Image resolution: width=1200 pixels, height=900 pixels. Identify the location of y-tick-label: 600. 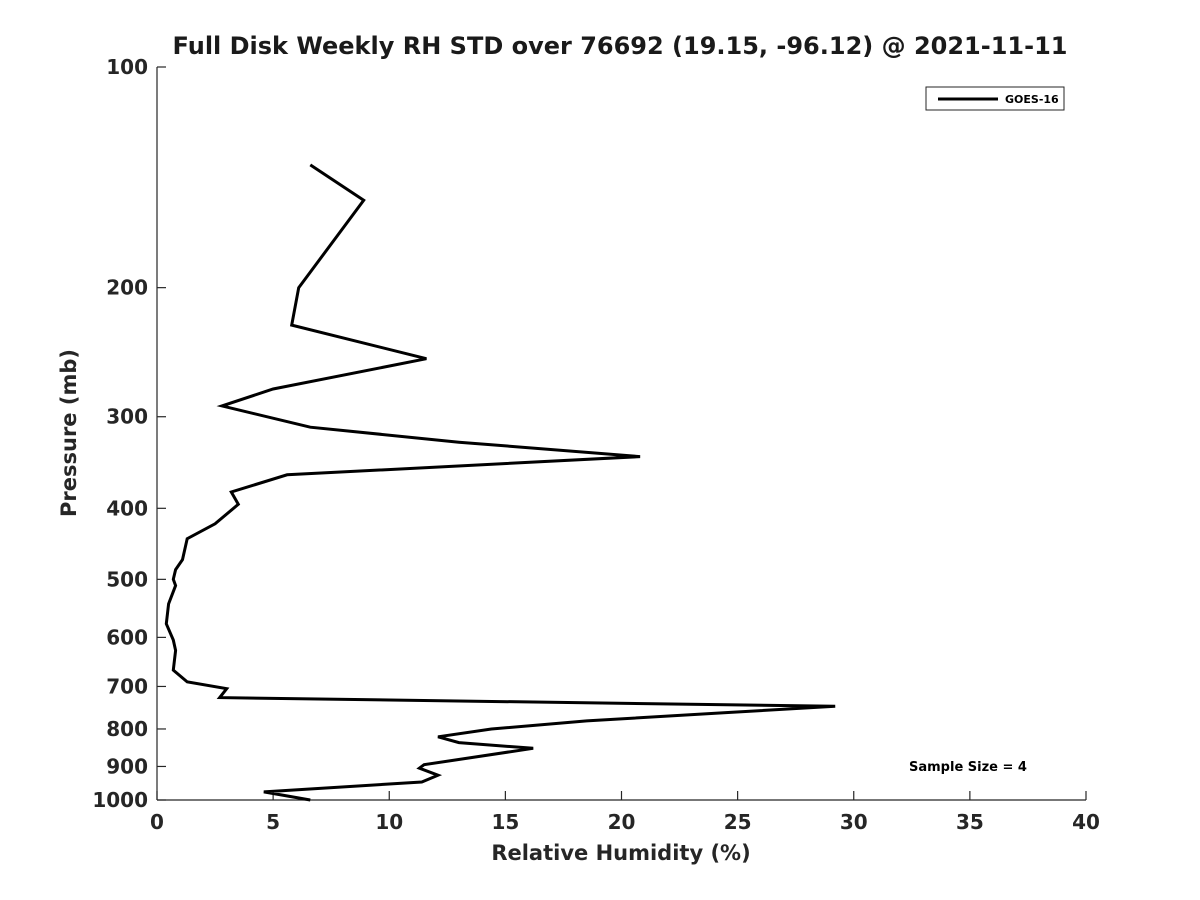
(127, 637).